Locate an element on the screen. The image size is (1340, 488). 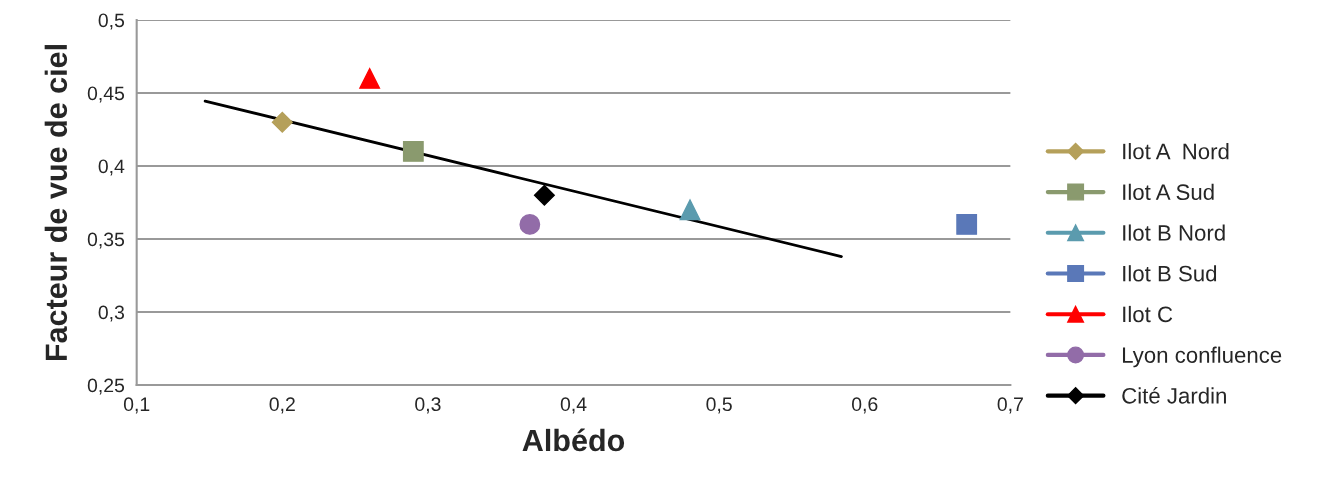
y-tick-label: 0,35 is located at coordinates (106, 240).